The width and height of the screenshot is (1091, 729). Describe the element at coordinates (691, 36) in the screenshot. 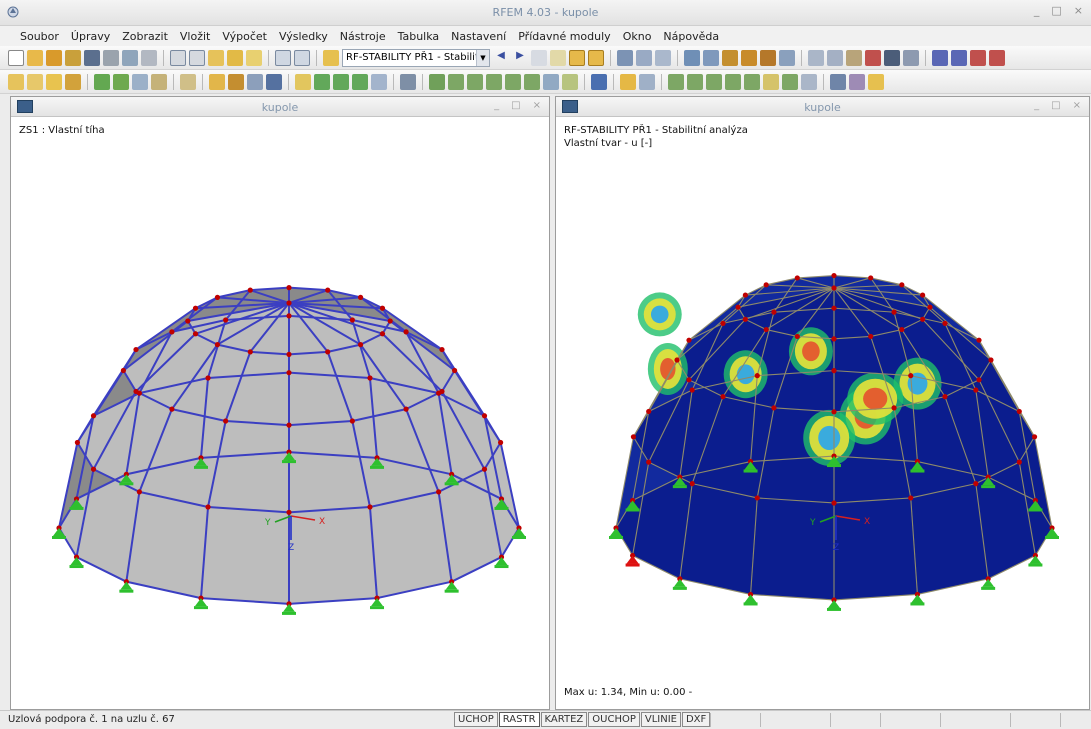

I see `menu-help: Nápověda` at that location.